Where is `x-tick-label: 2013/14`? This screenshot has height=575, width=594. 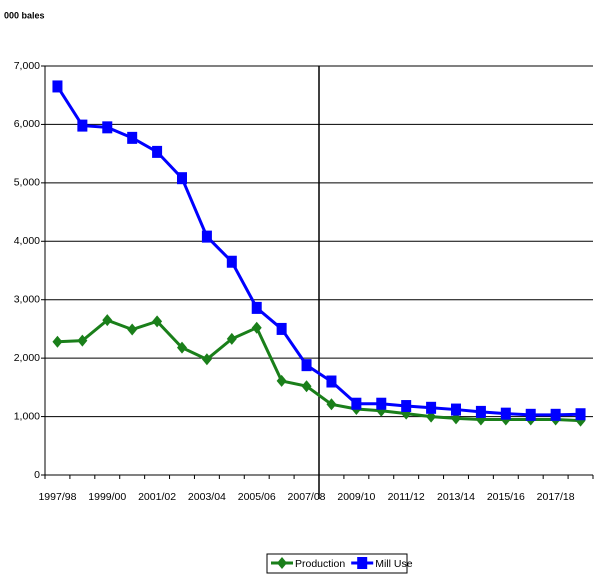
x-tick-label: 2013/14 is located at coordinates (456, 497).